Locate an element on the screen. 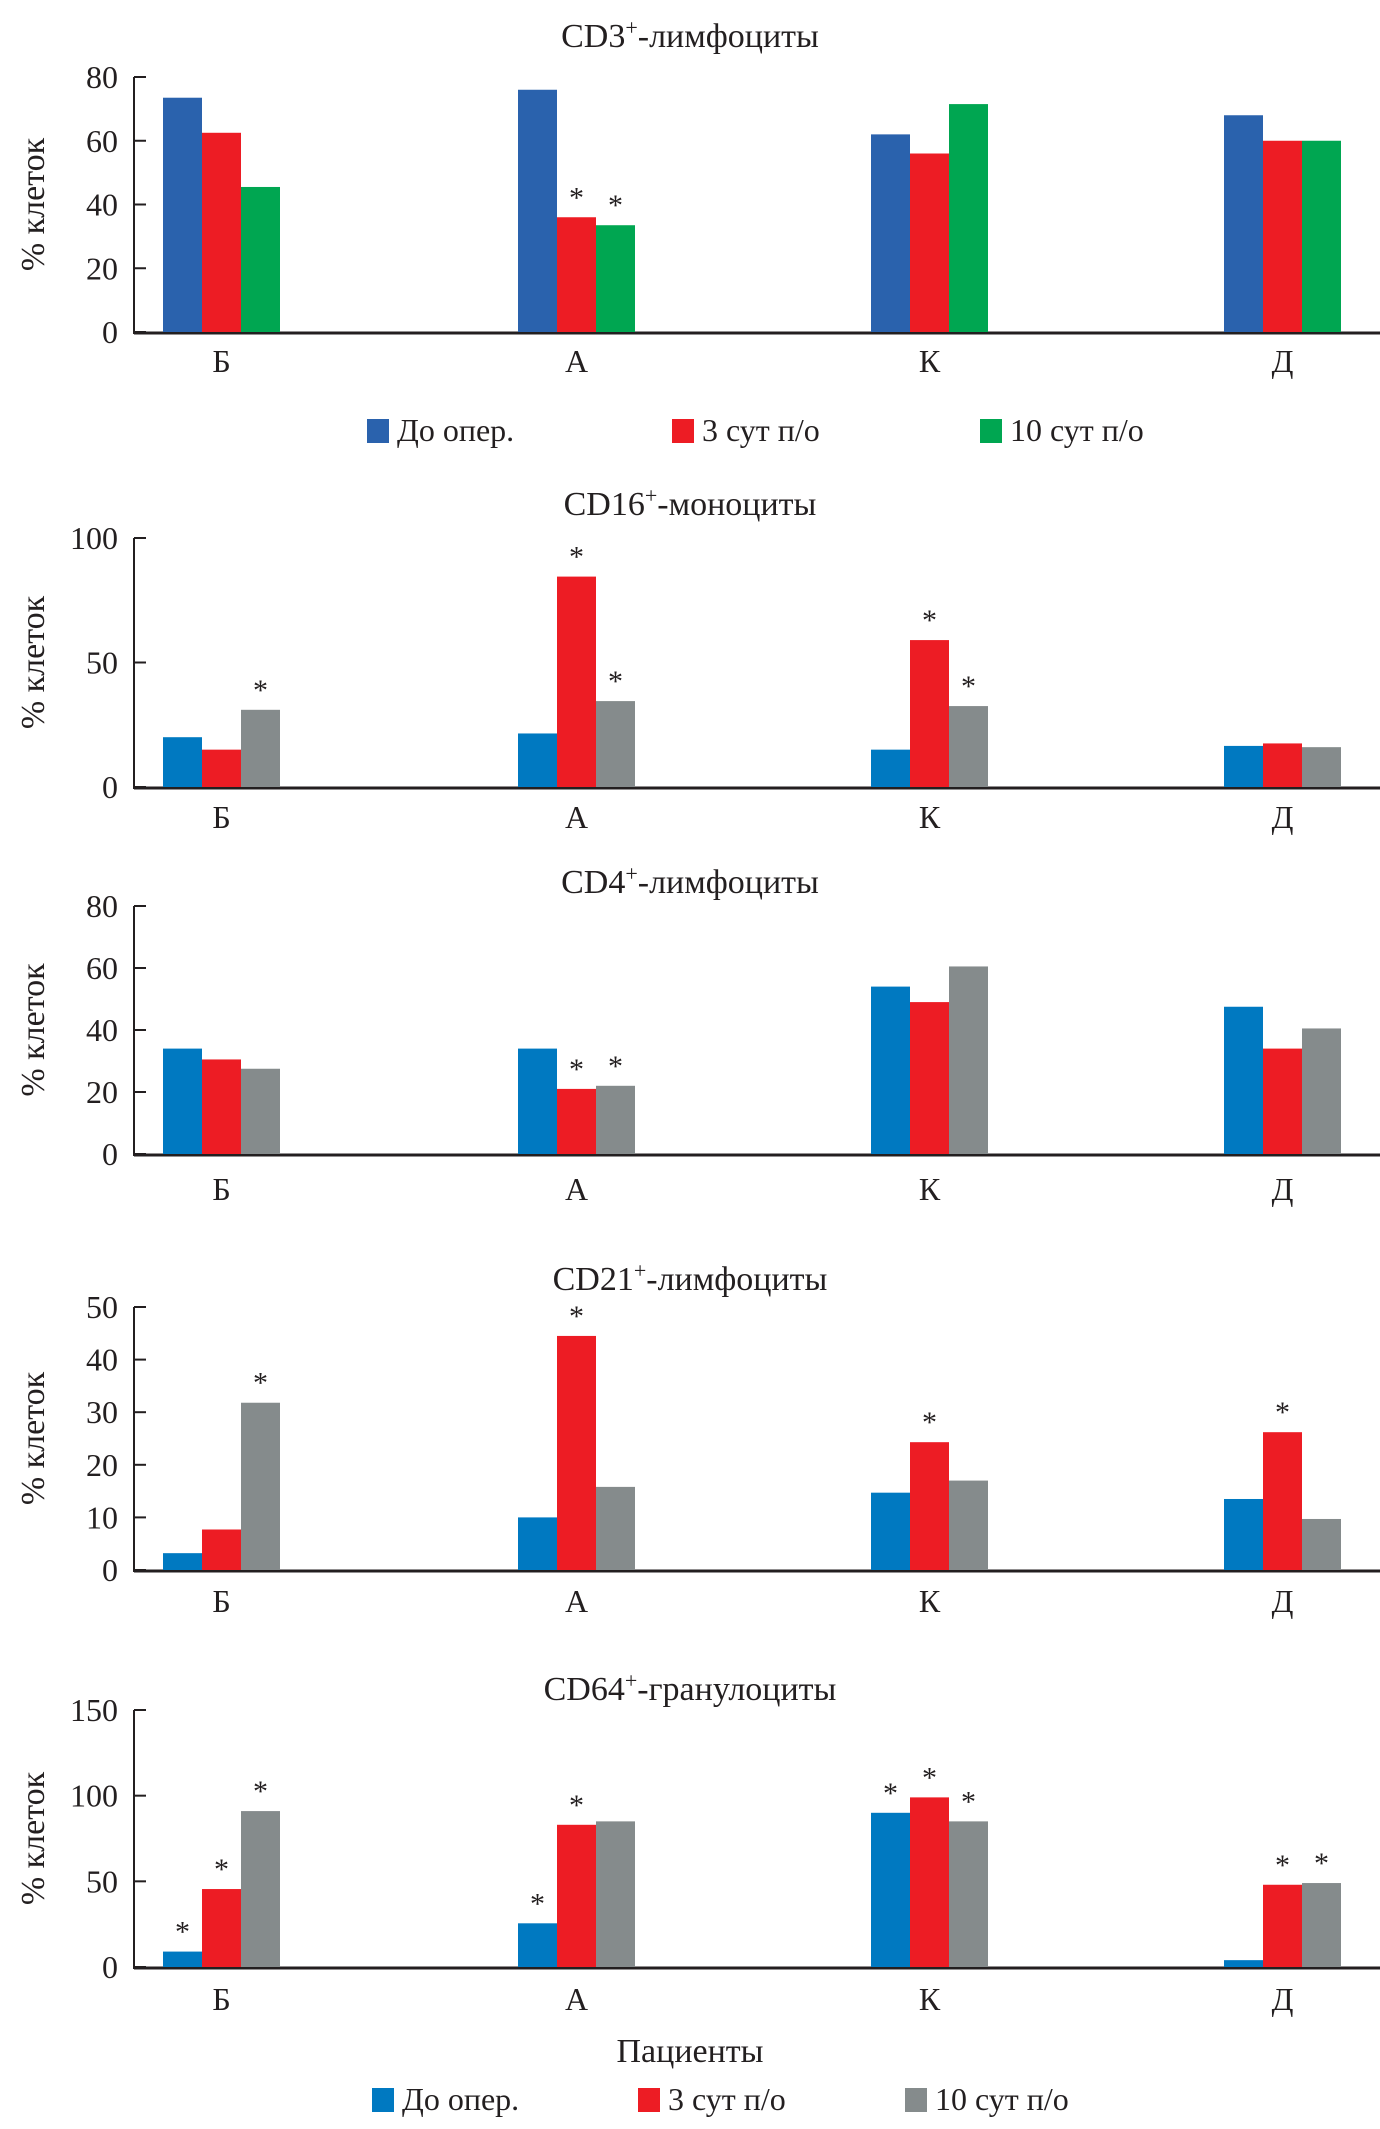 This screenshot has height=2129, width=1380. y-tick-label: 60 is located at coordinates (102, 968).